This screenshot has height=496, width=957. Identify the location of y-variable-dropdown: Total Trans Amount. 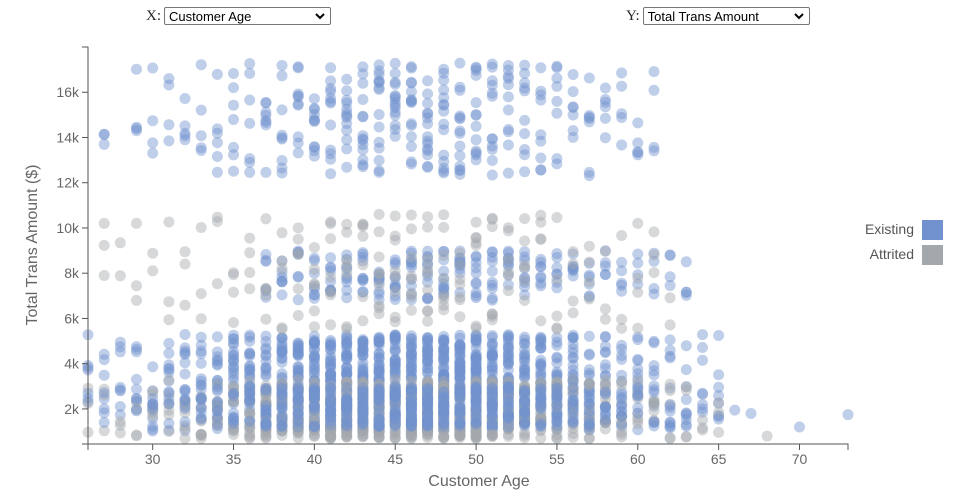
(726, 16).